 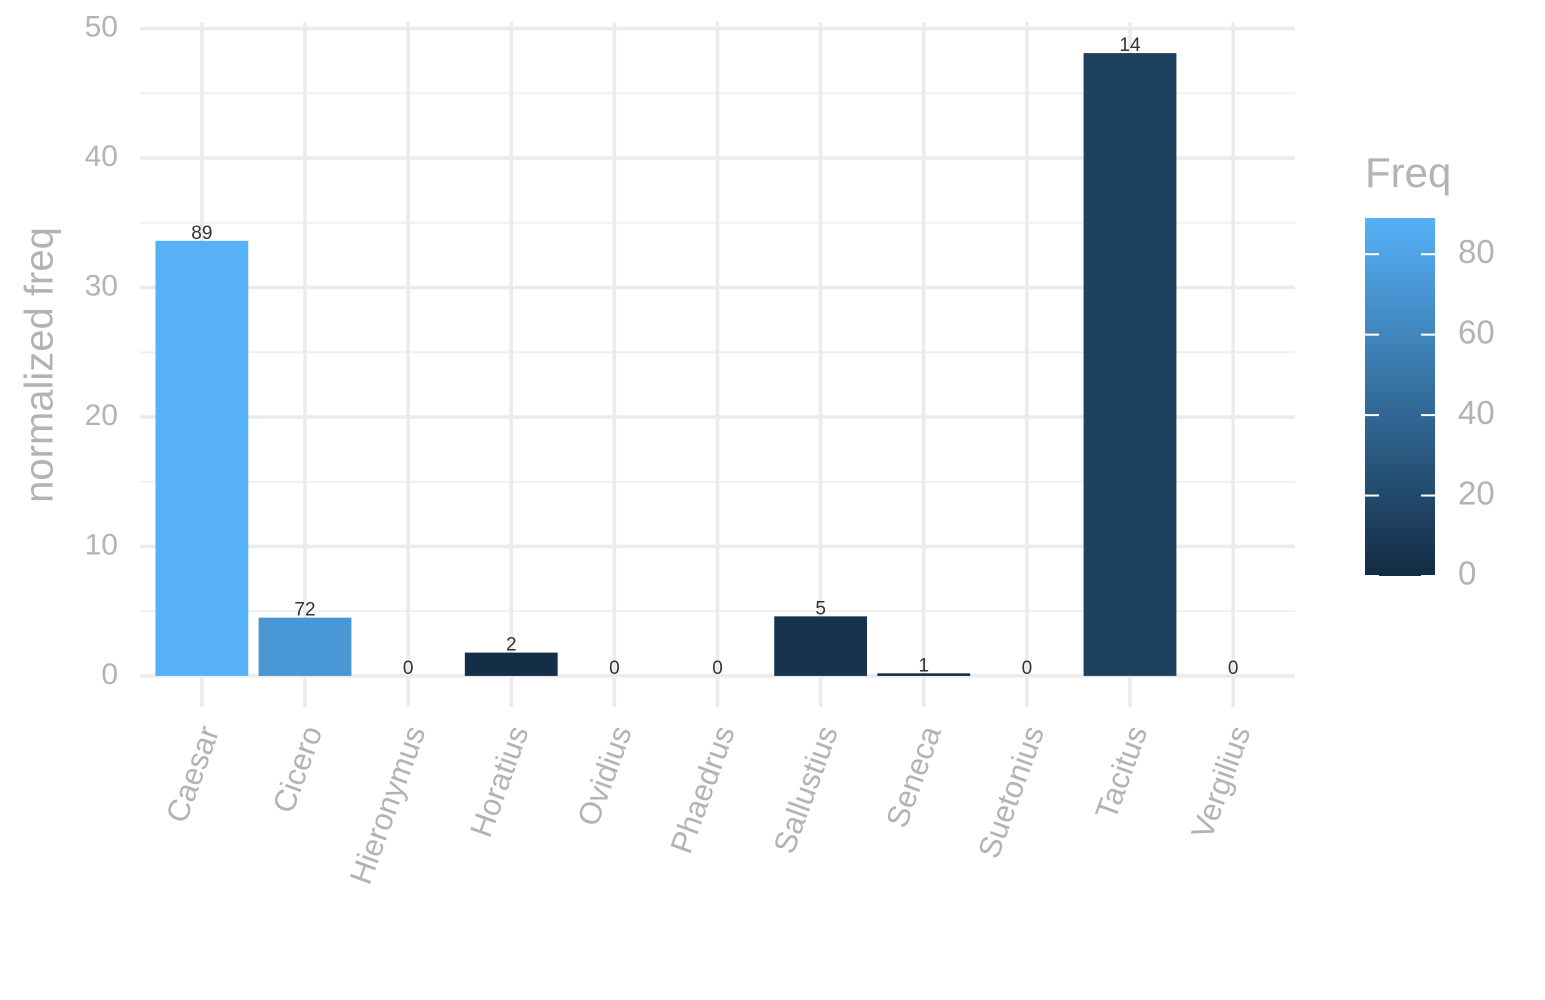 I want to click on x-tick-label: Hieronymus, so click(x=387, y=804).